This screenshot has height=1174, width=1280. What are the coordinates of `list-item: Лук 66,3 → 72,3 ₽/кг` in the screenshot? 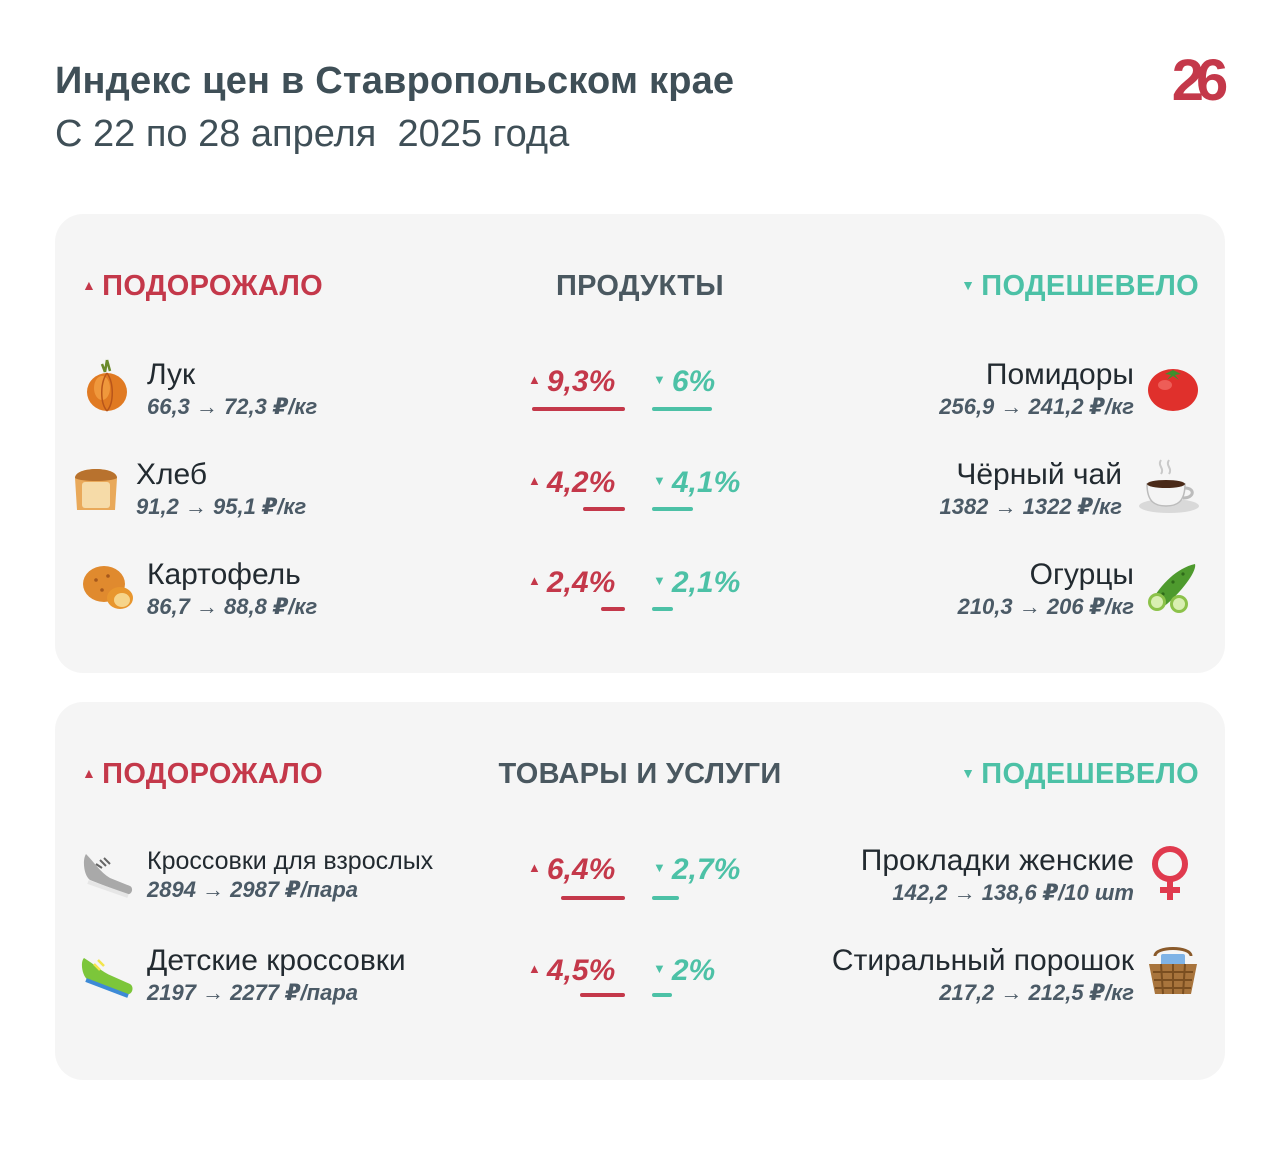 It's located at (280, 391).